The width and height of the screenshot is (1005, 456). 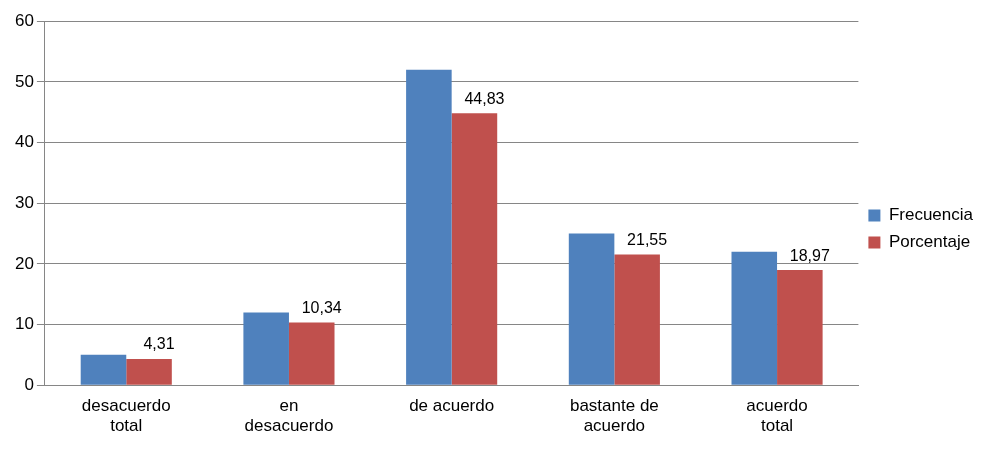 What do you see at coordinates (777, 416) in the screenshot?
I see `x-tick-label: acuerdo total` at bounding box center [777, 416].